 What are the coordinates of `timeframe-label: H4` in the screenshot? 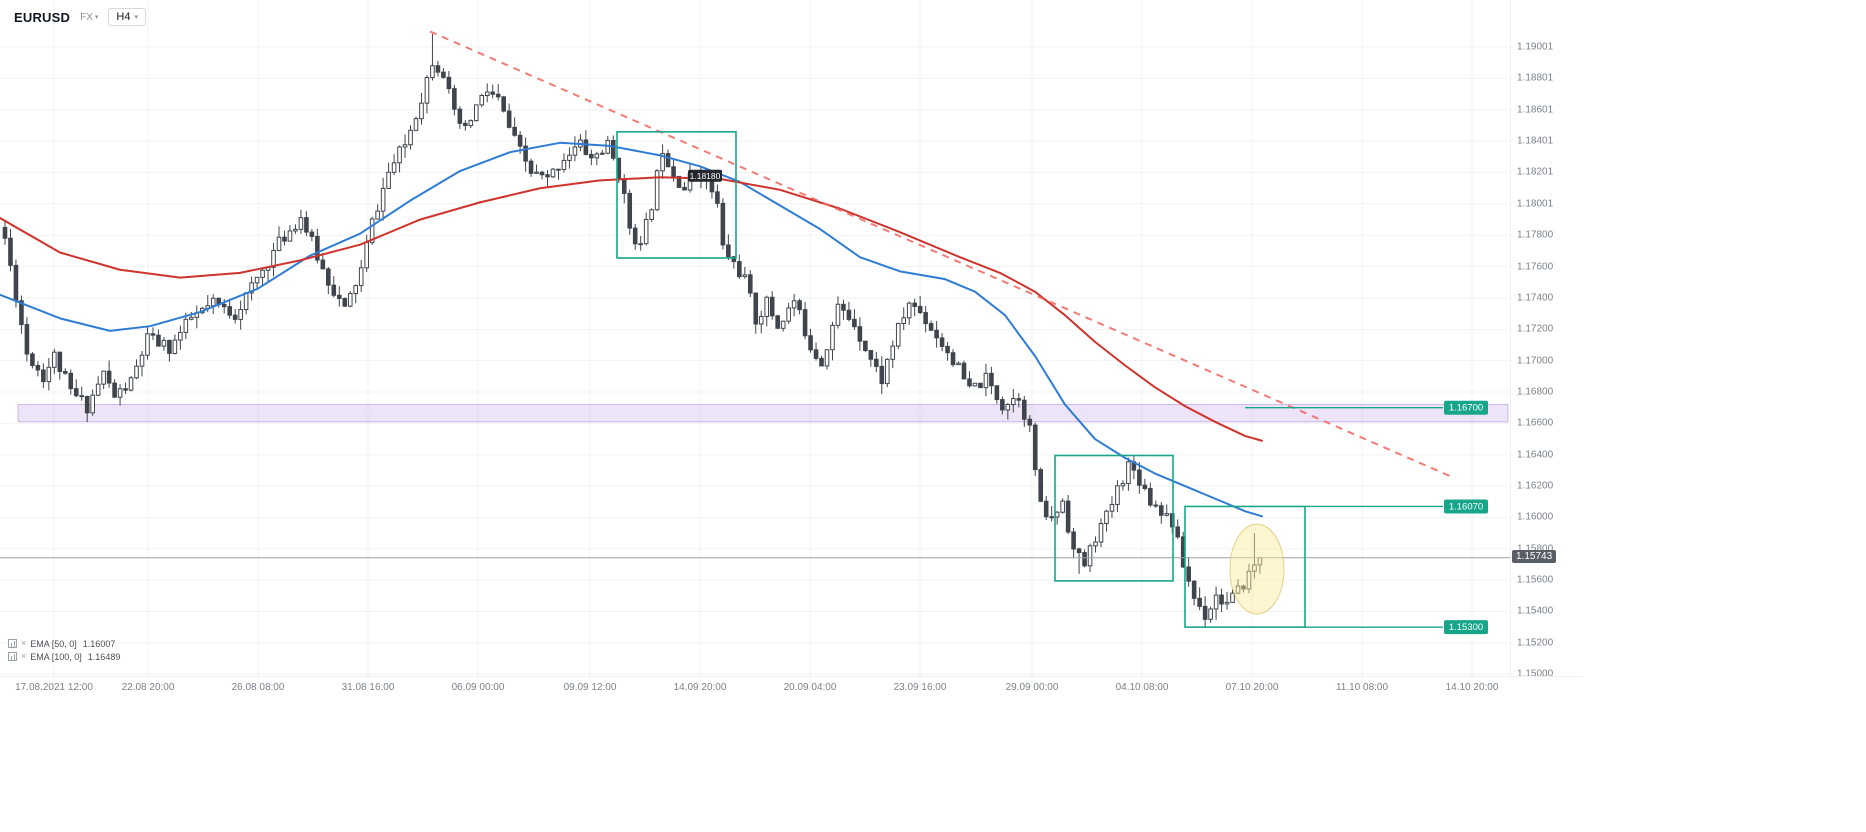 It's located at (123, 17).